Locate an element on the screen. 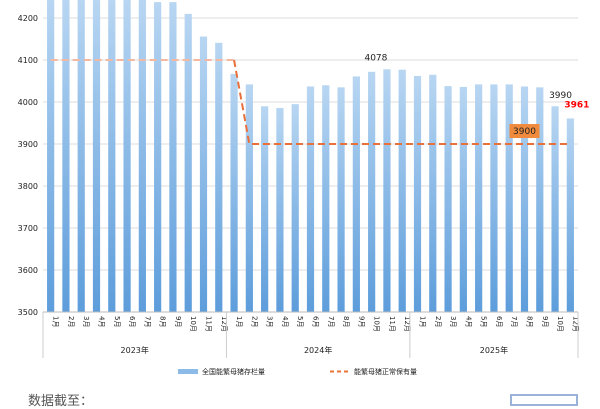 The width and height of the screenshot is (600, 409). legend-swatch-bar is located at coordinates (188, 371).